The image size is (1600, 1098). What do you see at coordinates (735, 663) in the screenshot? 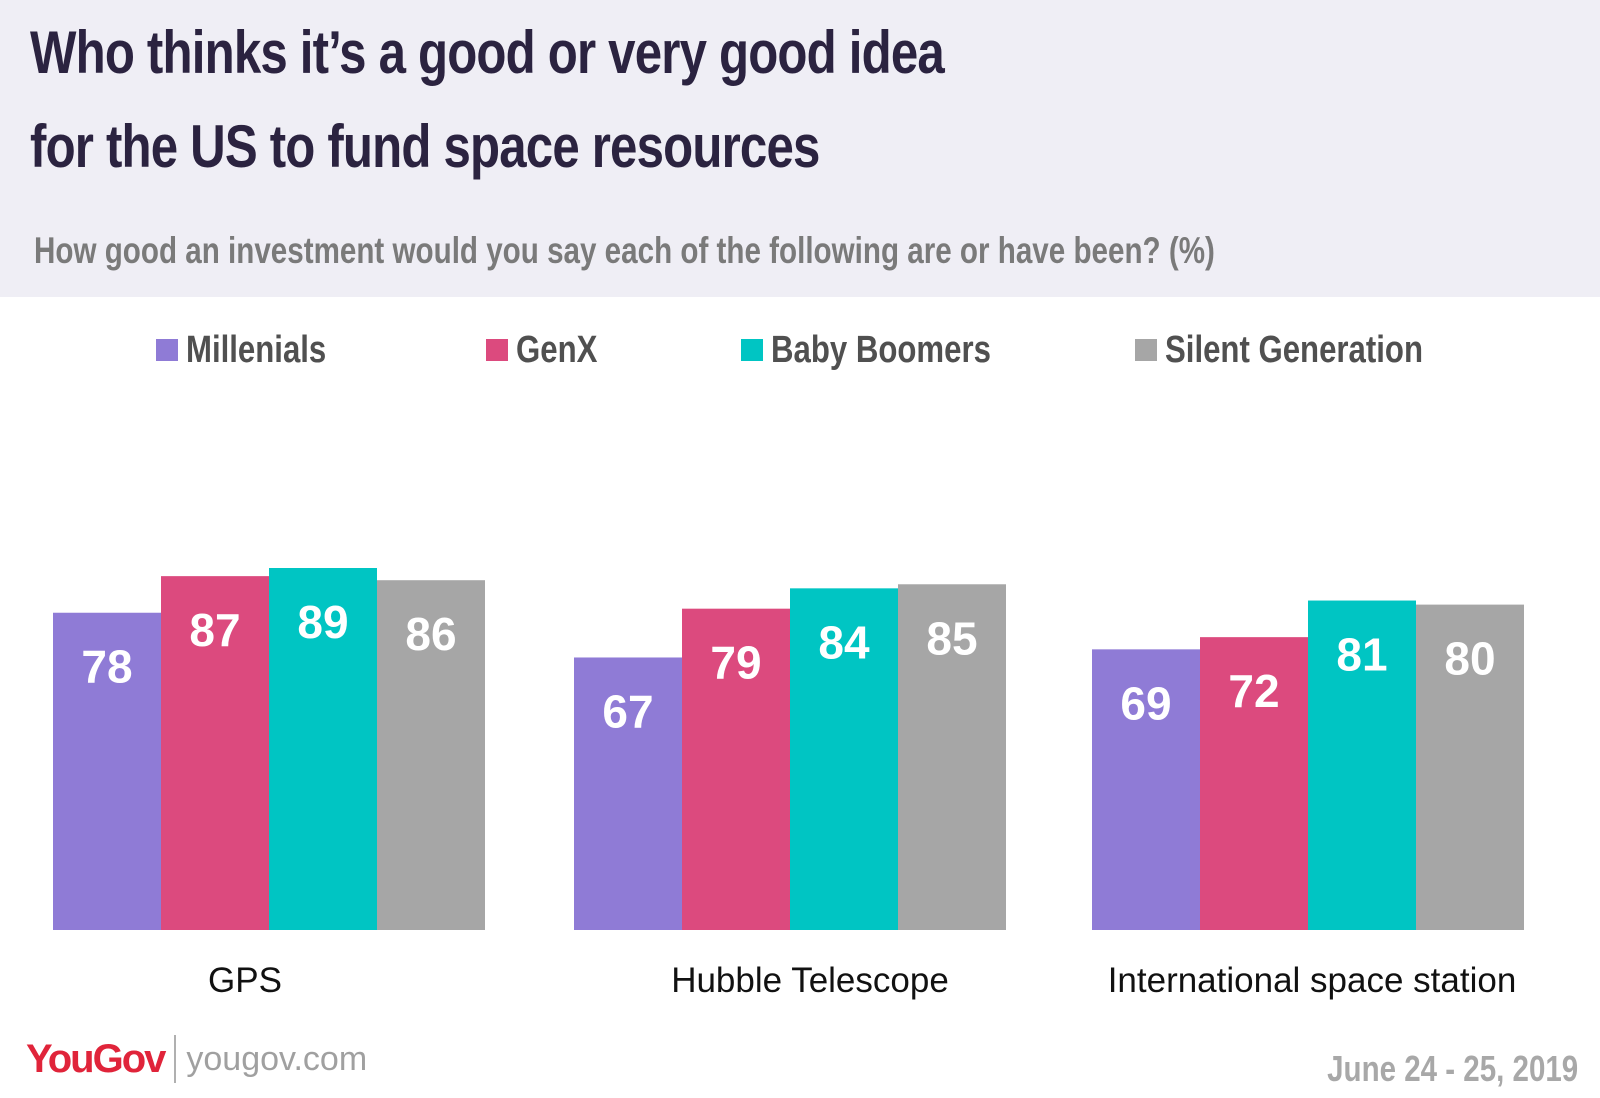
I see `data-label-hubble-telescope-genx: 79` at bounding box center [735, 663].